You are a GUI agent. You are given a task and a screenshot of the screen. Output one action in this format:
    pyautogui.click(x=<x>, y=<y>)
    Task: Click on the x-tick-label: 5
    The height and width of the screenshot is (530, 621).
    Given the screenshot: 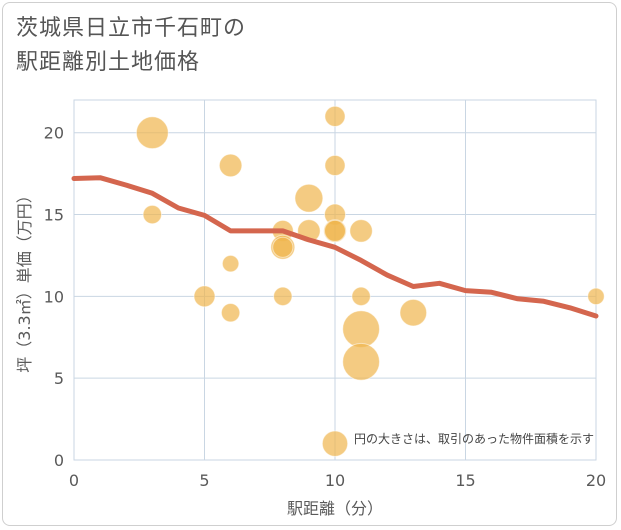 What is the action you would take?
    pyautogui.click(x=204, y=480)
    